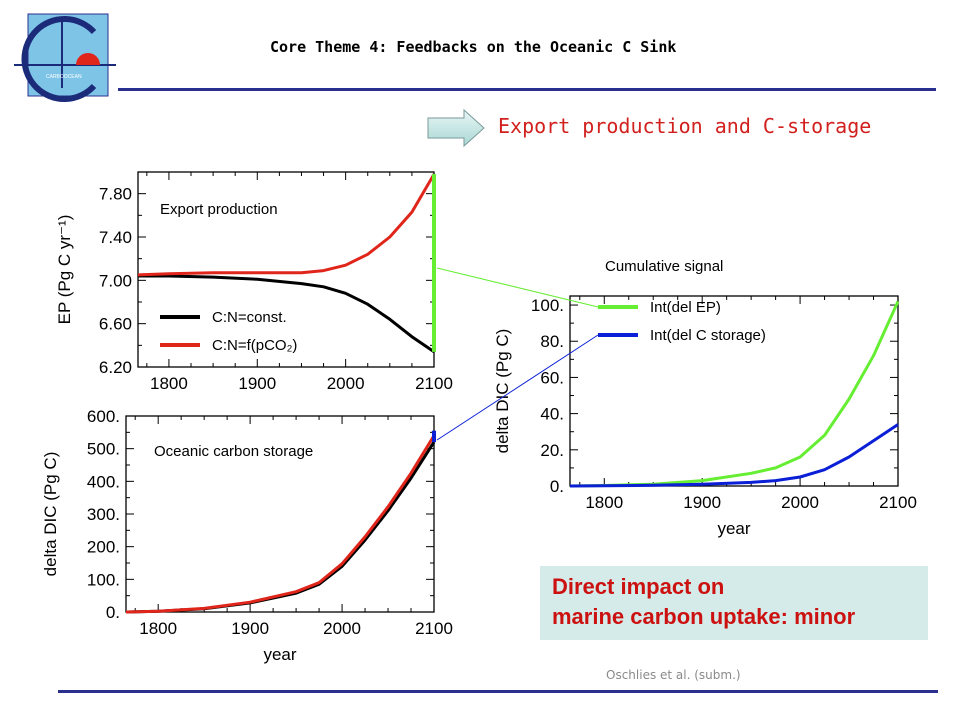 Image resolution: width=960 pixels, height=720 pixels. Describe the element at coordinates (103, 514) in the screenshot. I see `y-tick-label: 300.` at that location.